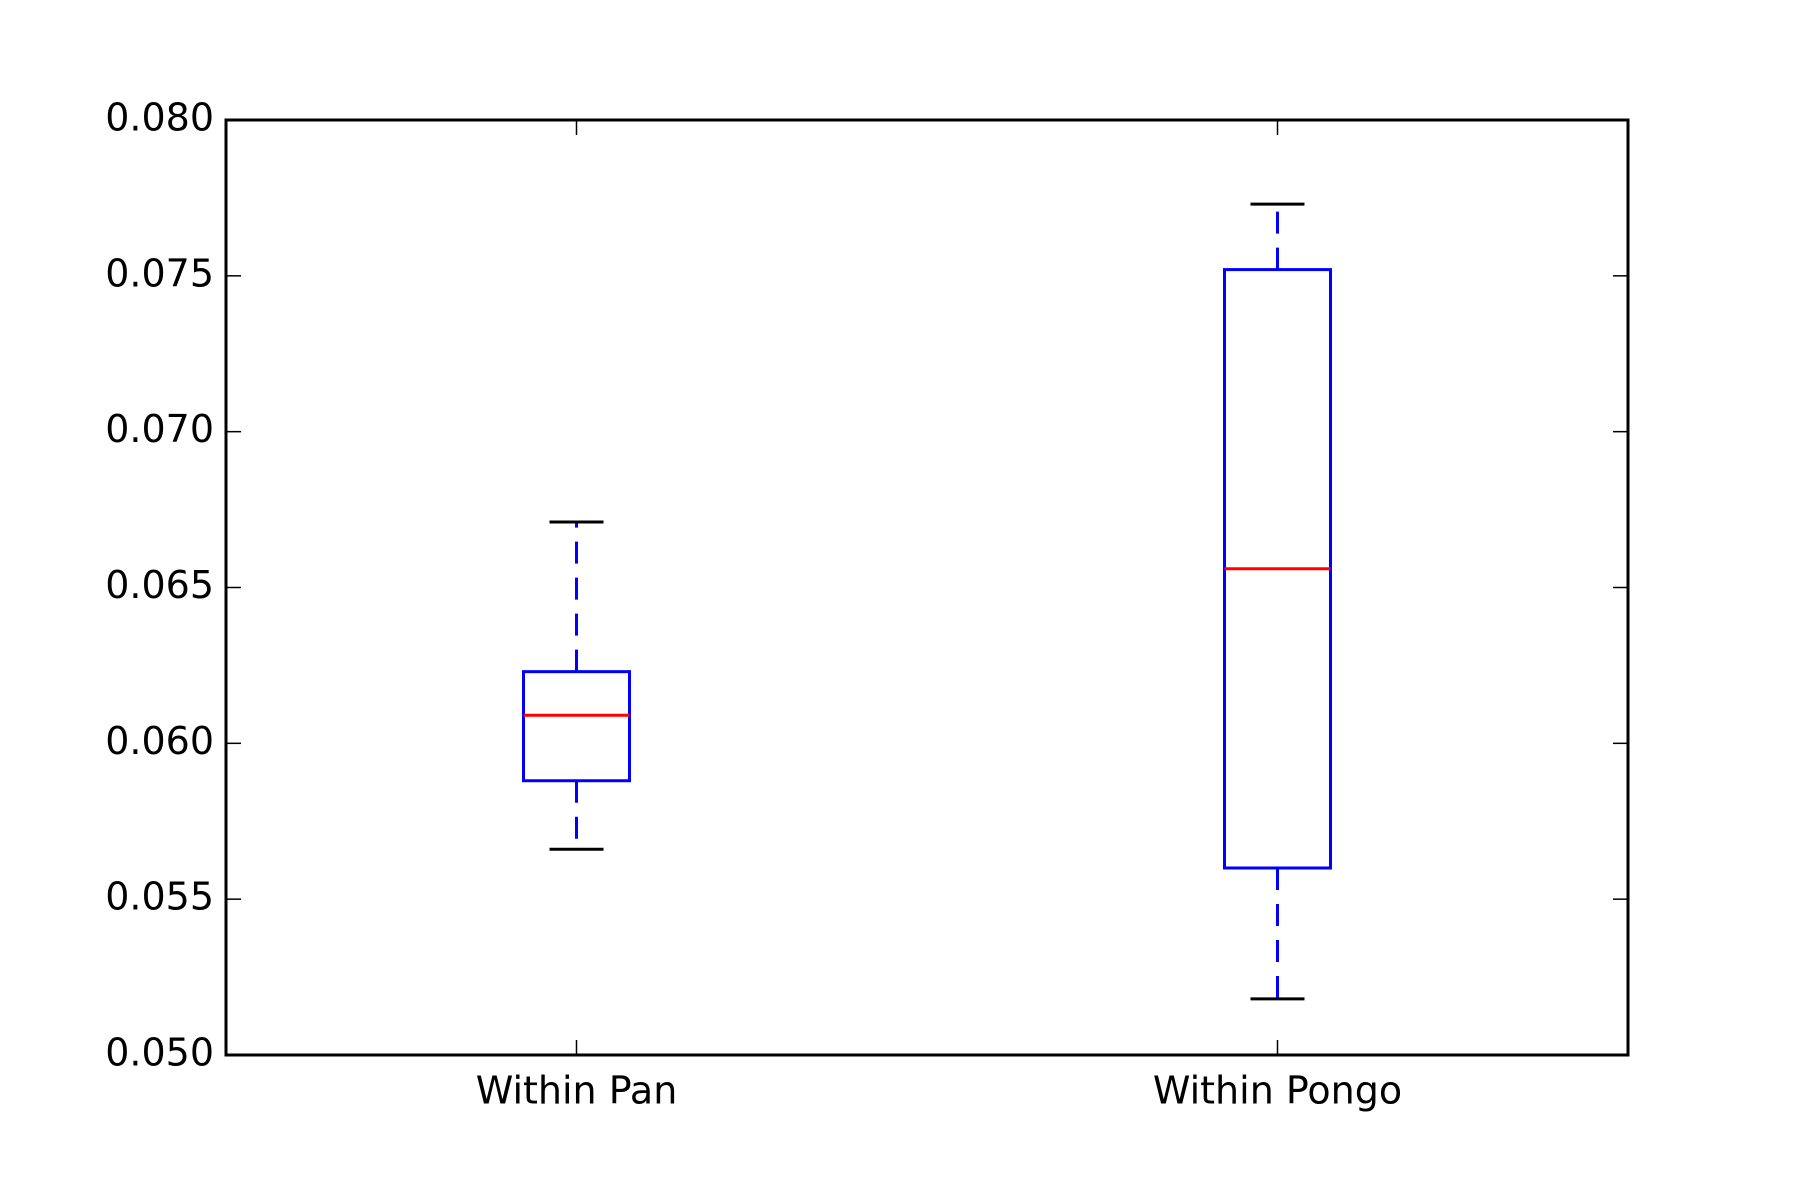 The image size is (1800, 1200). What do you see at coordinates (159, 897) in the screenshot?
I see `y-tick-label: 0.055` at bounding box center [159, 897].